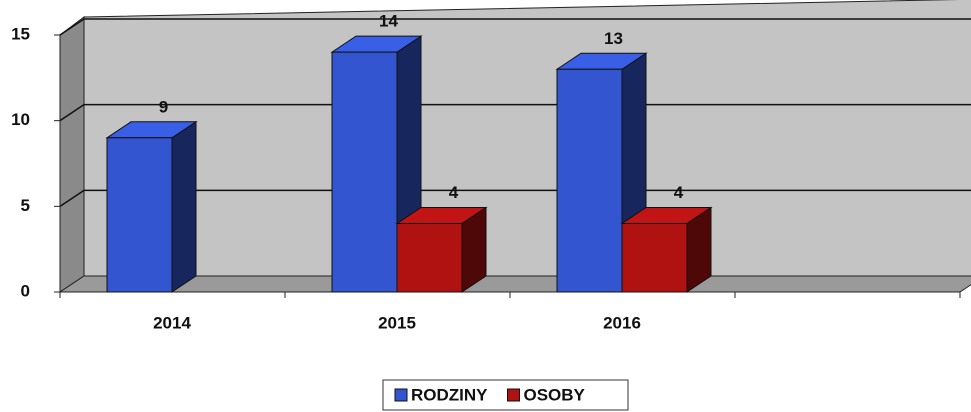 The image size is (971, 412). What do you see at coordinates (20, 33) in the screenshot?
I see `y-tick-label: 15` at bounding box center [20, 33].